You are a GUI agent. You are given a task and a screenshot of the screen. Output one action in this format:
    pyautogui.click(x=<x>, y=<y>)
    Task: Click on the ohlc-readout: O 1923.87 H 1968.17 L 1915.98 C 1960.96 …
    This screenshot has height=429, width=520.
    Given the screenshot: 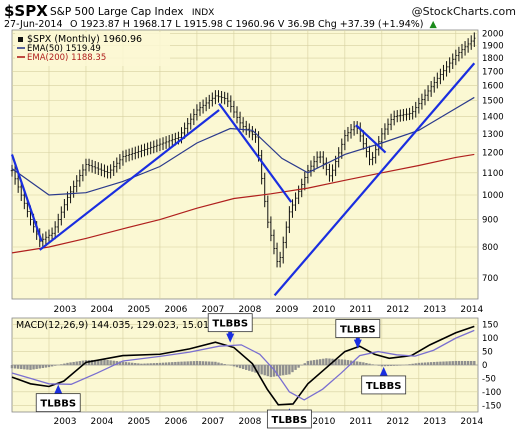 What is the action you would take?
    pyautogui.click(x=254, y=24)
    